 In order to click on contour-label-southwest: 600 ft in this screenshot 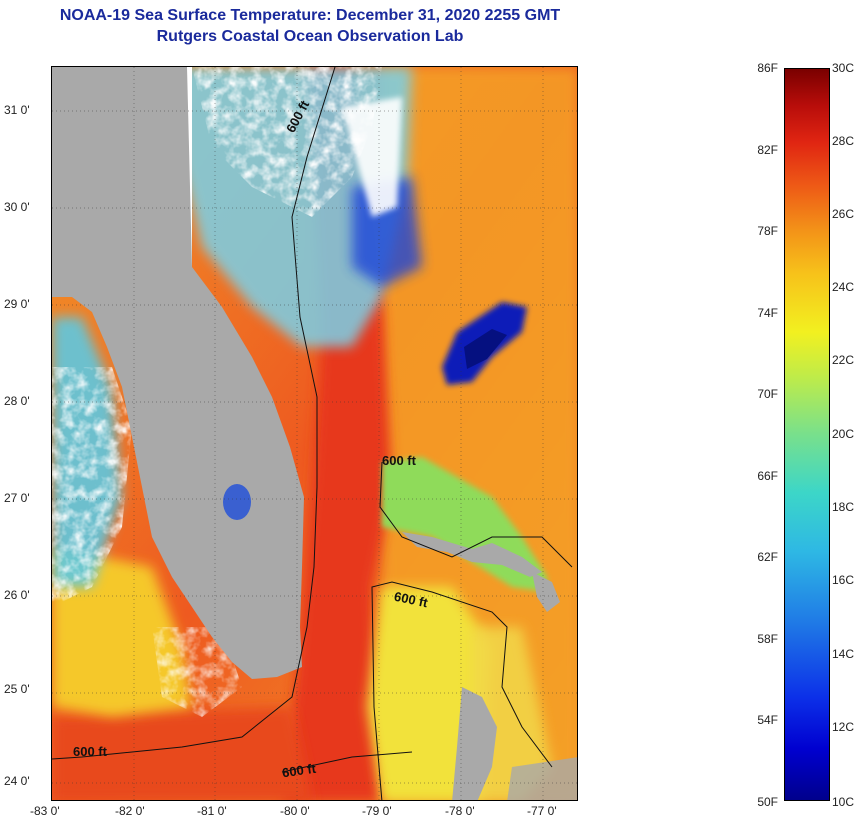, I will do `click(90, 751)`.